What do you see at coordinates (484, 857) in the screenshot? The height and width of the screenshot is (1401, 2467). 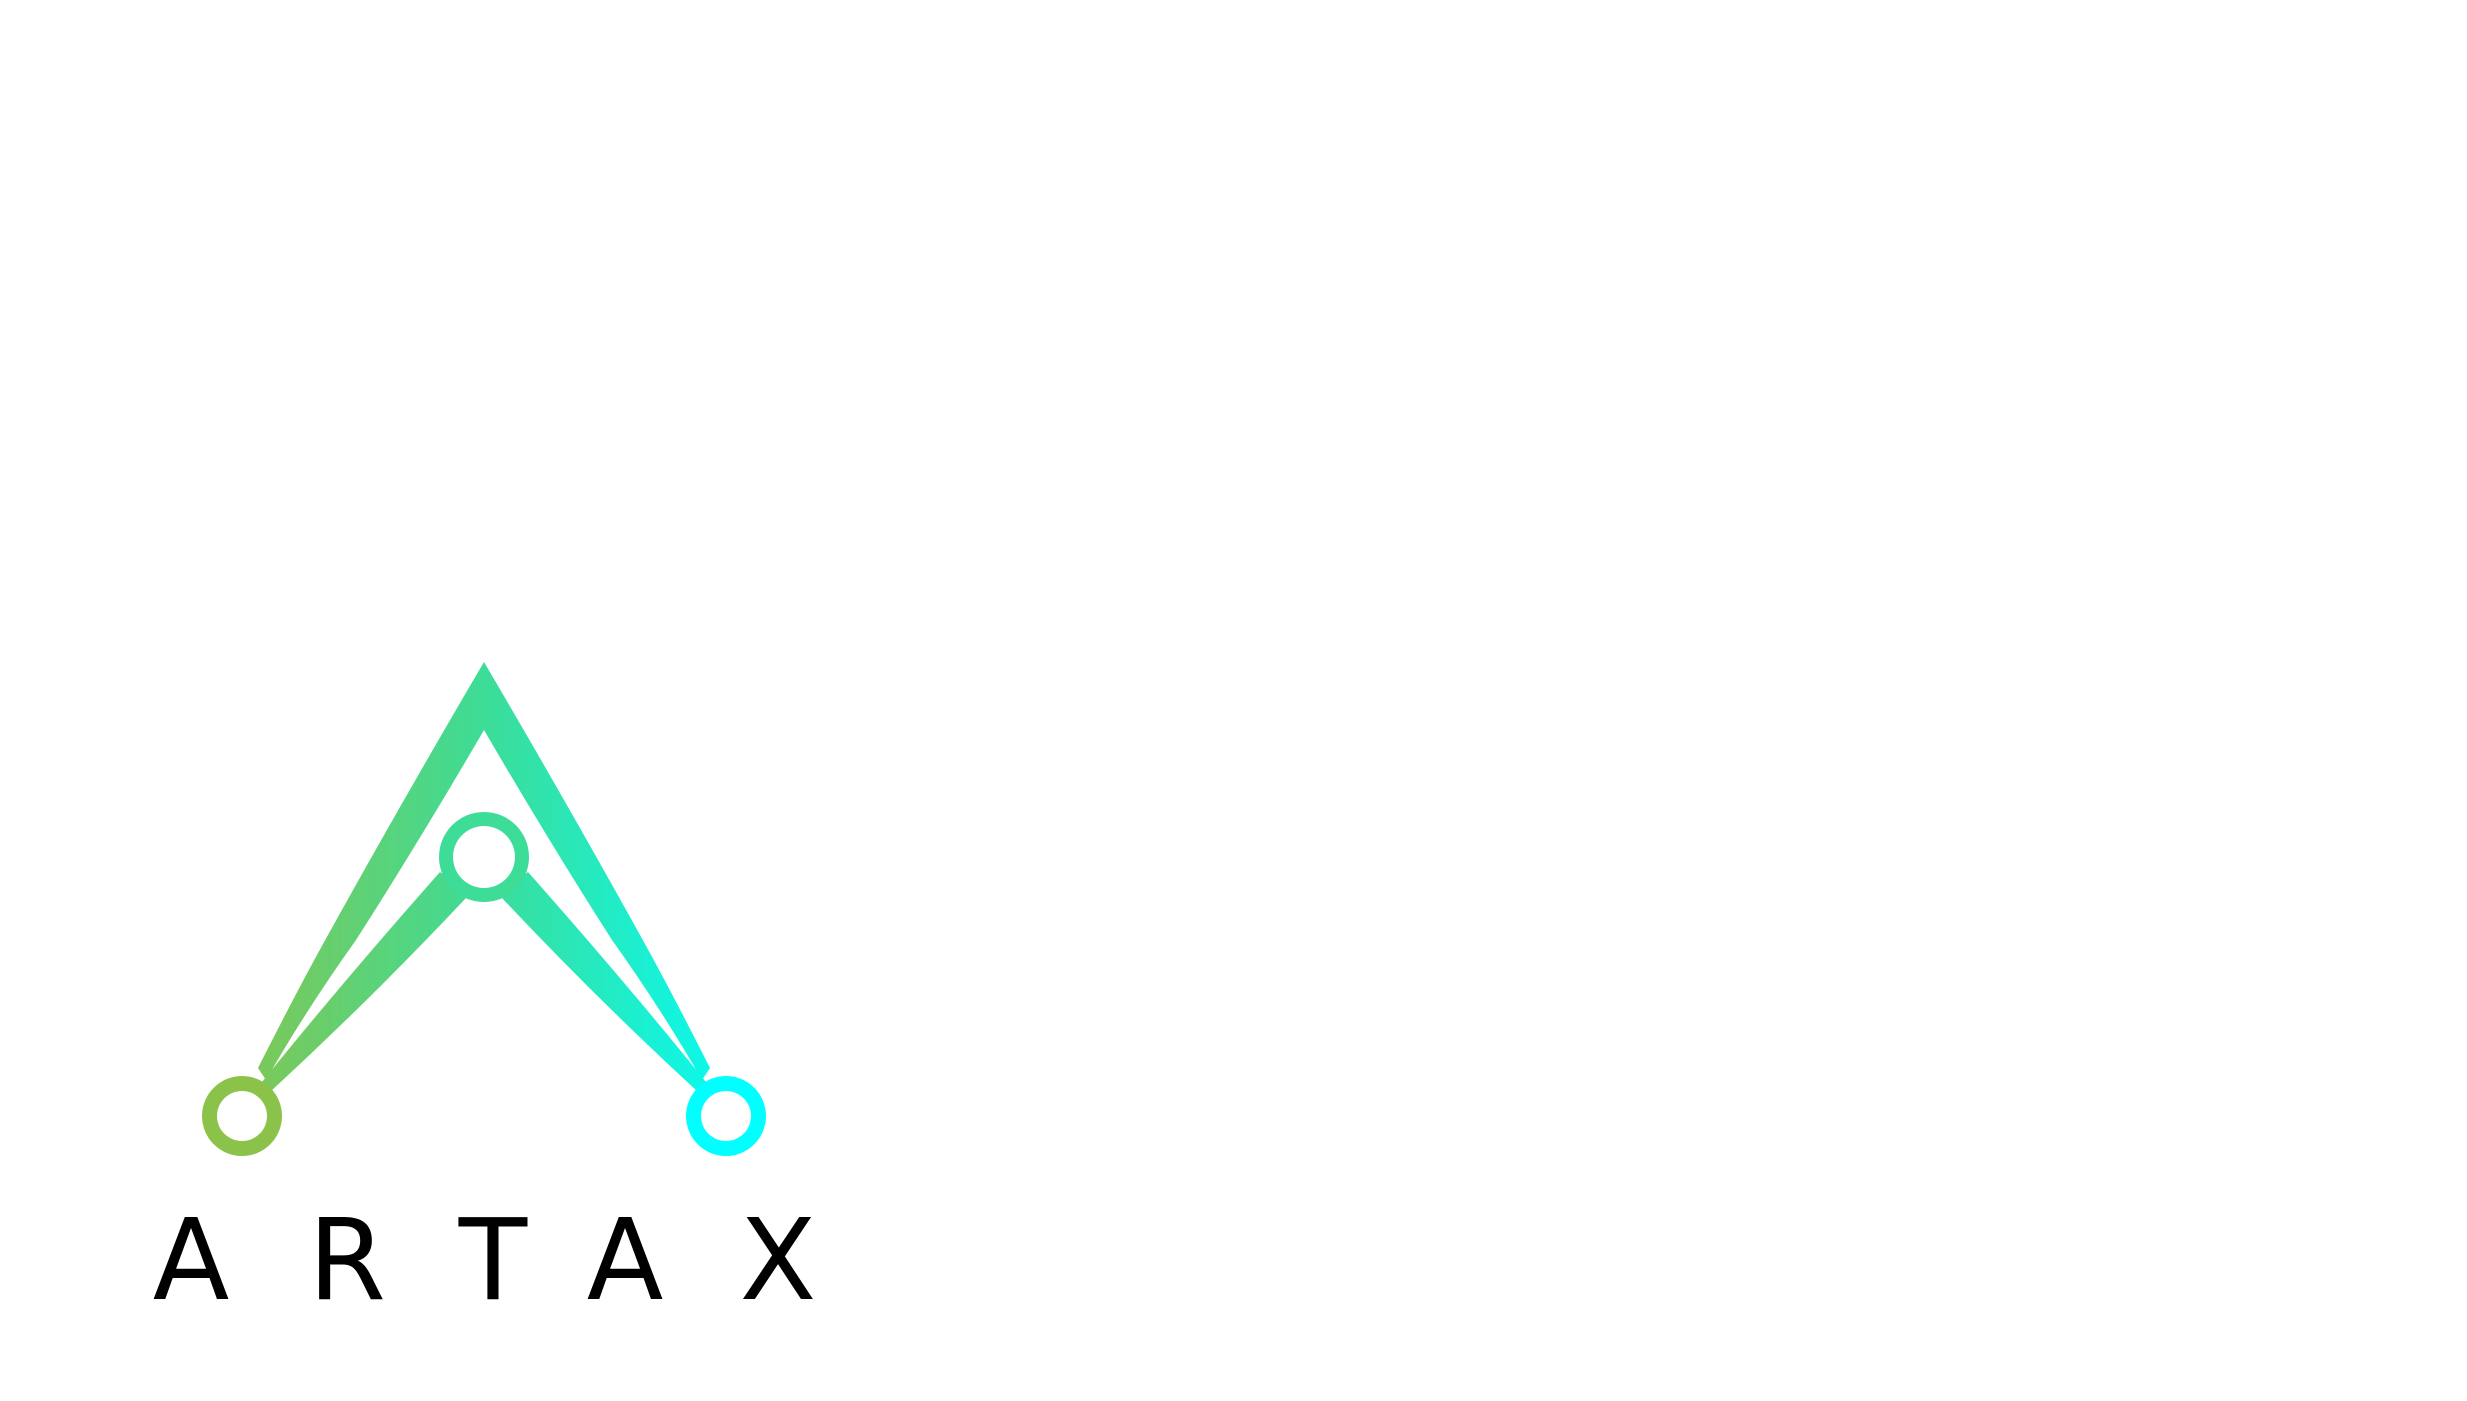 I see `node-center-icon` at bounding box center [484, 857].